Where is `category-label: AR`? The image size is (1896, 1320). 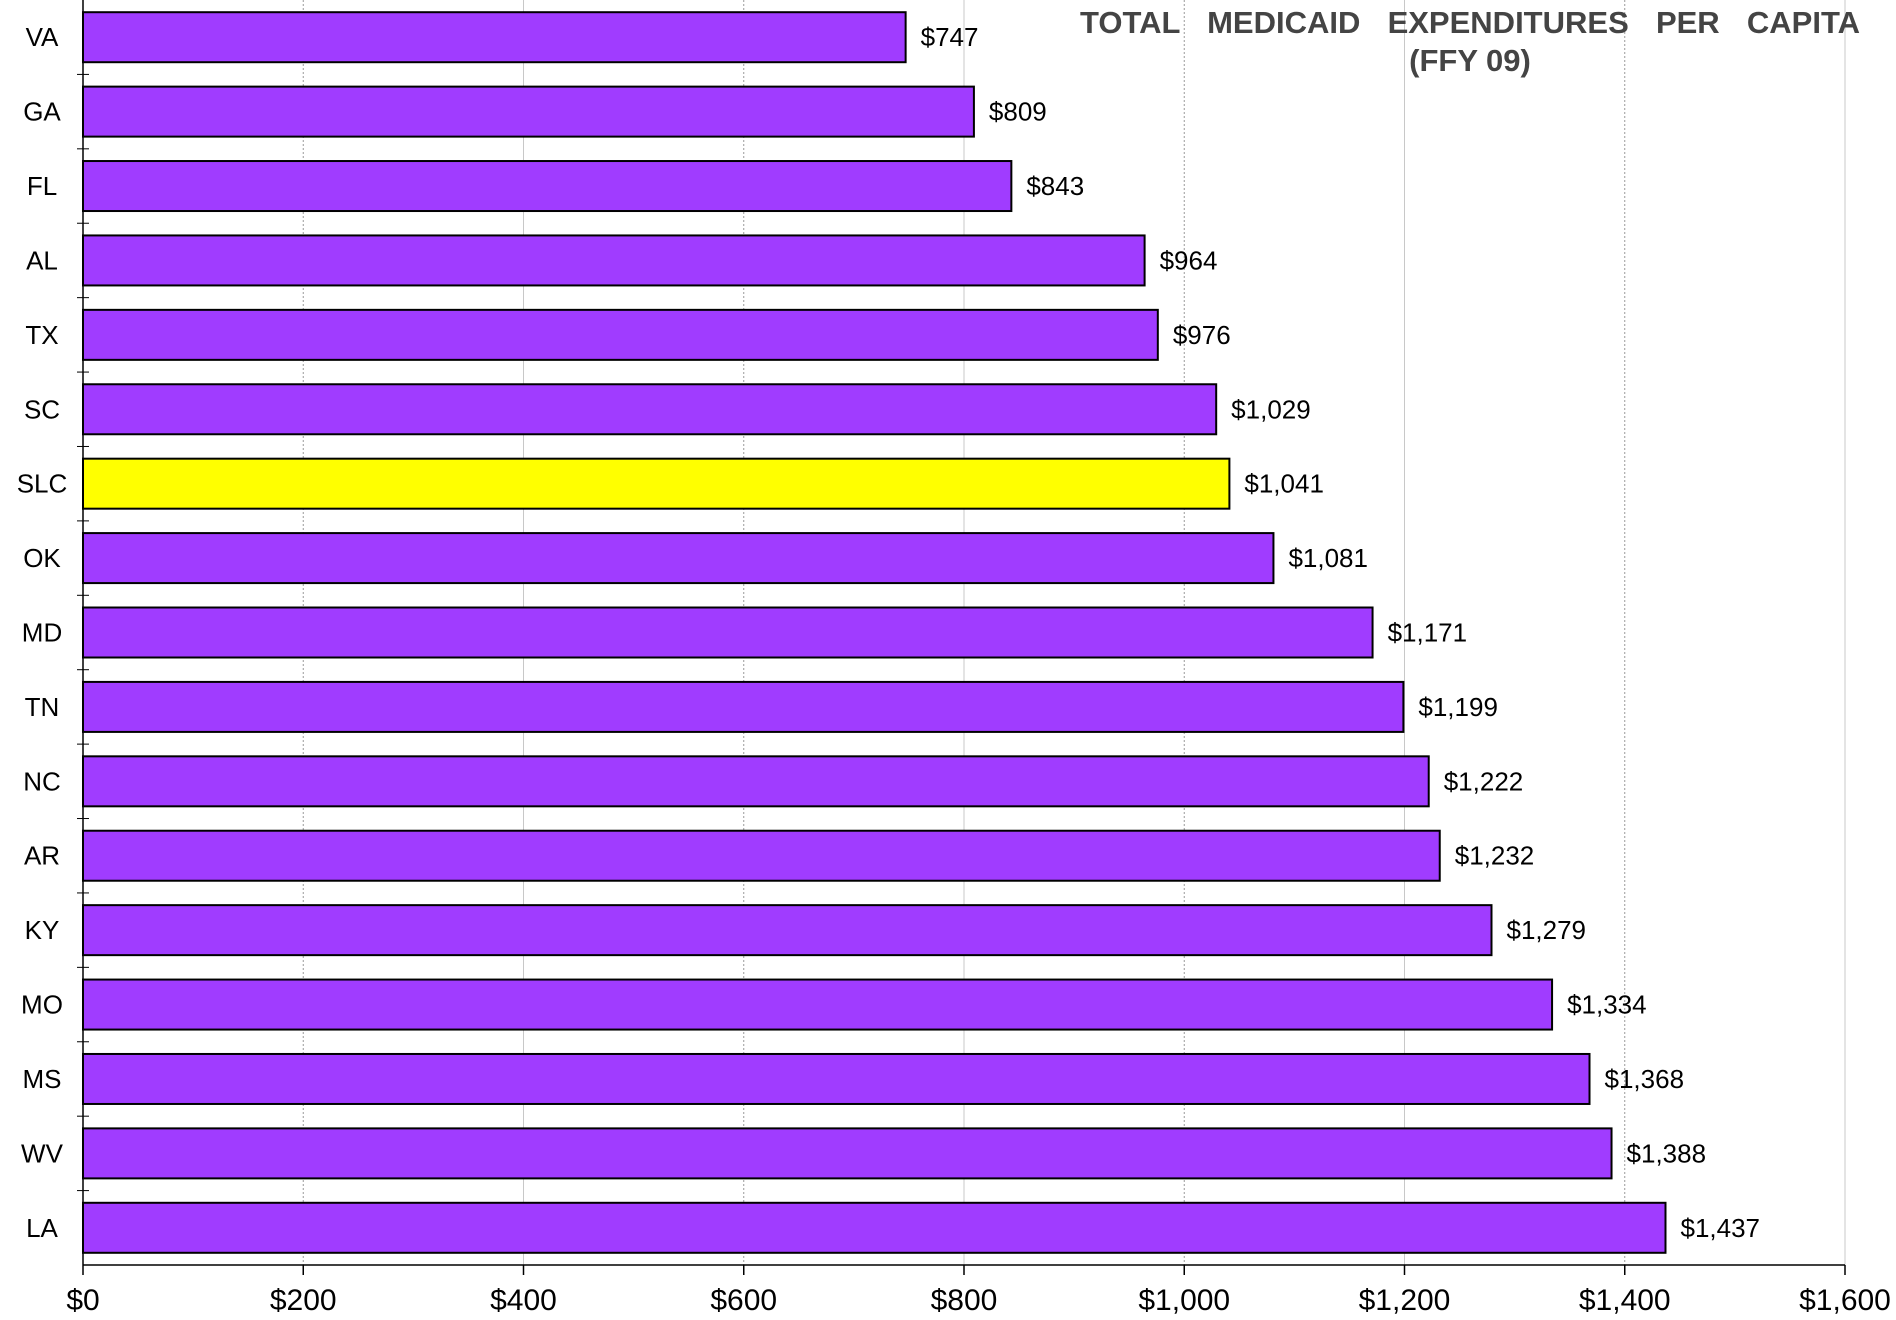
category-label: AR is located at coordinates (42, 856).